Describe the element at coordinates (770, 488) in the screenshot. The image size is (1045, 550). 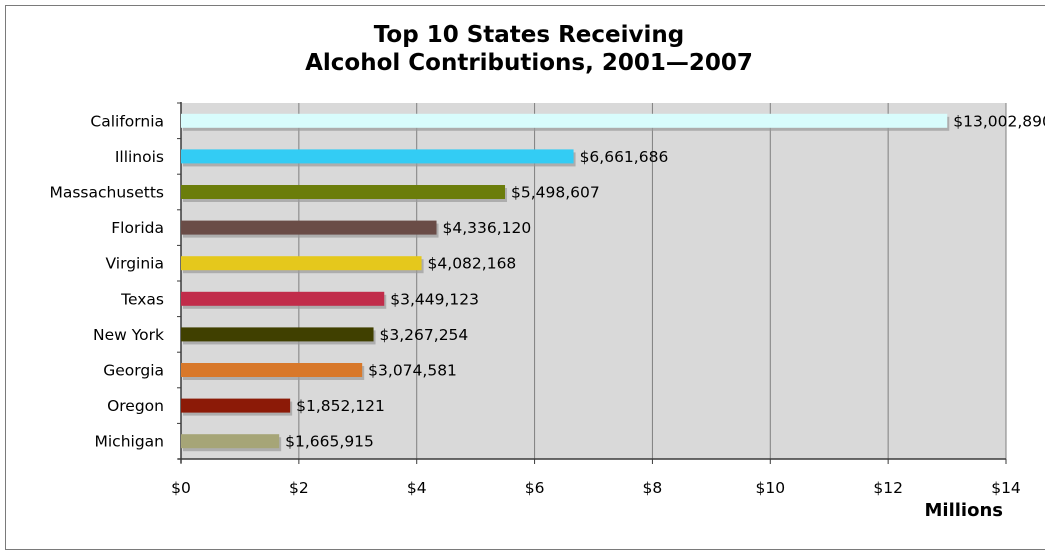
I see `x-tick-label: $10` at that location.